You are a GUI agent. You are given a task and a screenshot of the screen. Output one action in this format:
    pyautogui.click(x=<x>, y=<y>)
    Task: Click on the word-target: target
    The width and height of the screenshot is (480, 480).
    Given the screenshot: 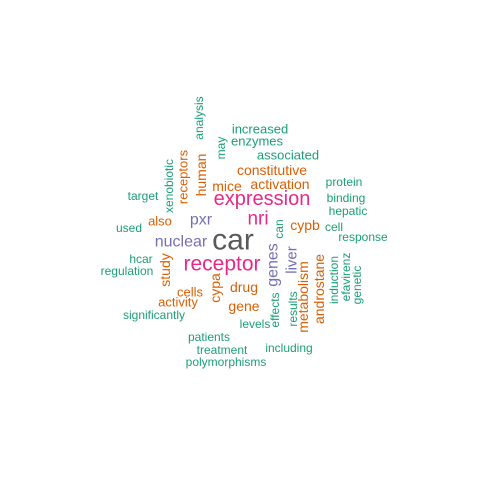 What is the action you would take?
    pyautogui.click(x=143, y=196)
    